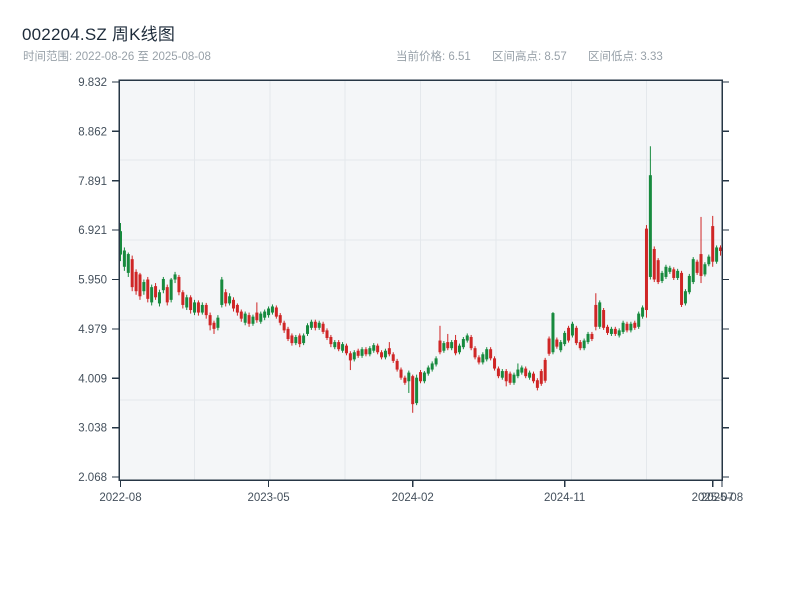 The height and width of the screenshot is (600, 800). Describe the element at coordinates (117, 57) in the screenshot. I see `date-range-label: 时间范围: 2022-08-26 至 2025-08-08` at that location.